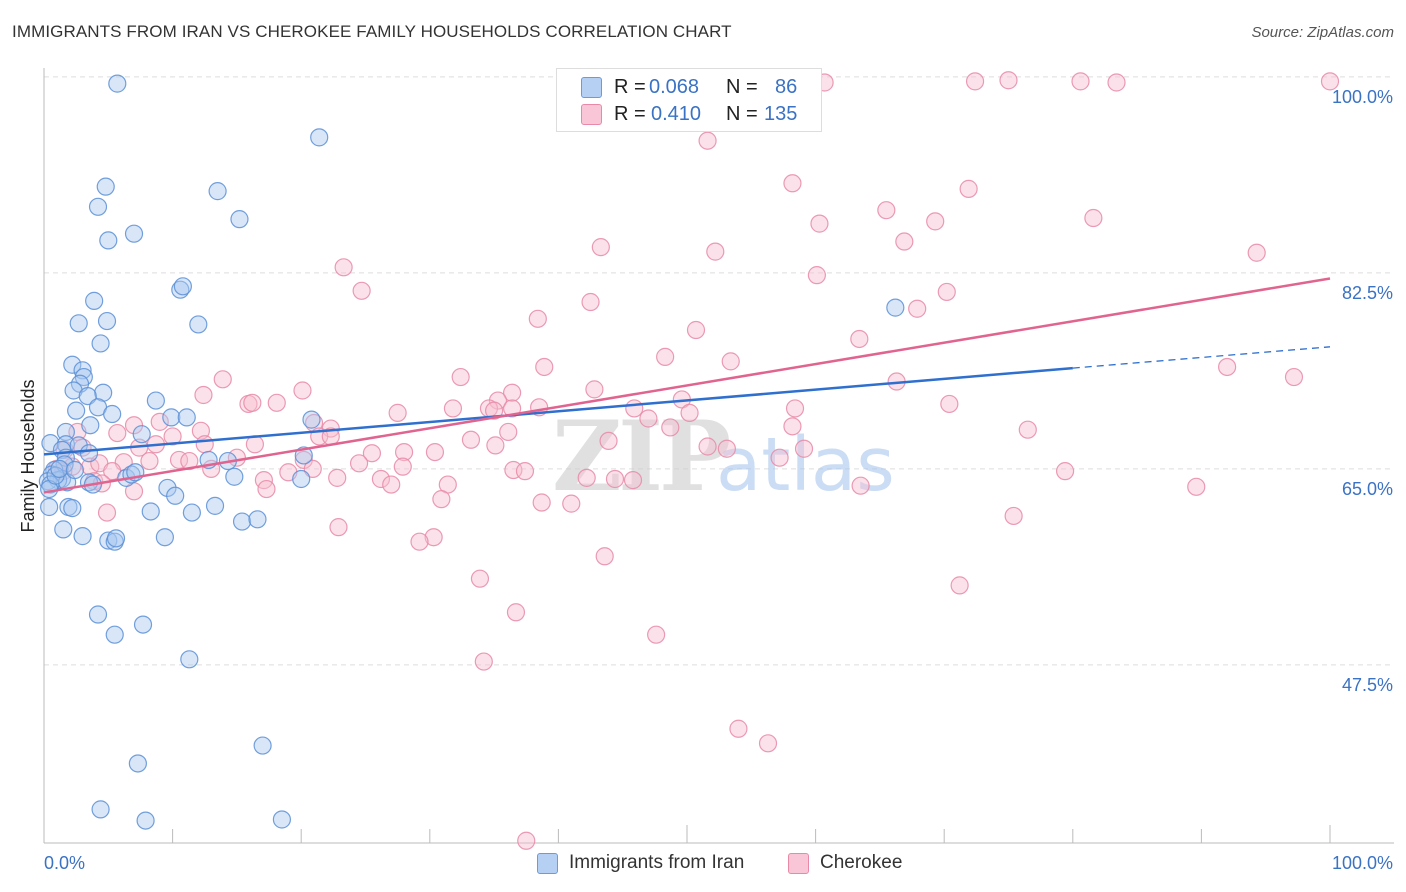 Image resolution: width=1406 pixels, height=892 pixels. I want to click on legend-cherokee-n-label: N =, so click(742, 114).